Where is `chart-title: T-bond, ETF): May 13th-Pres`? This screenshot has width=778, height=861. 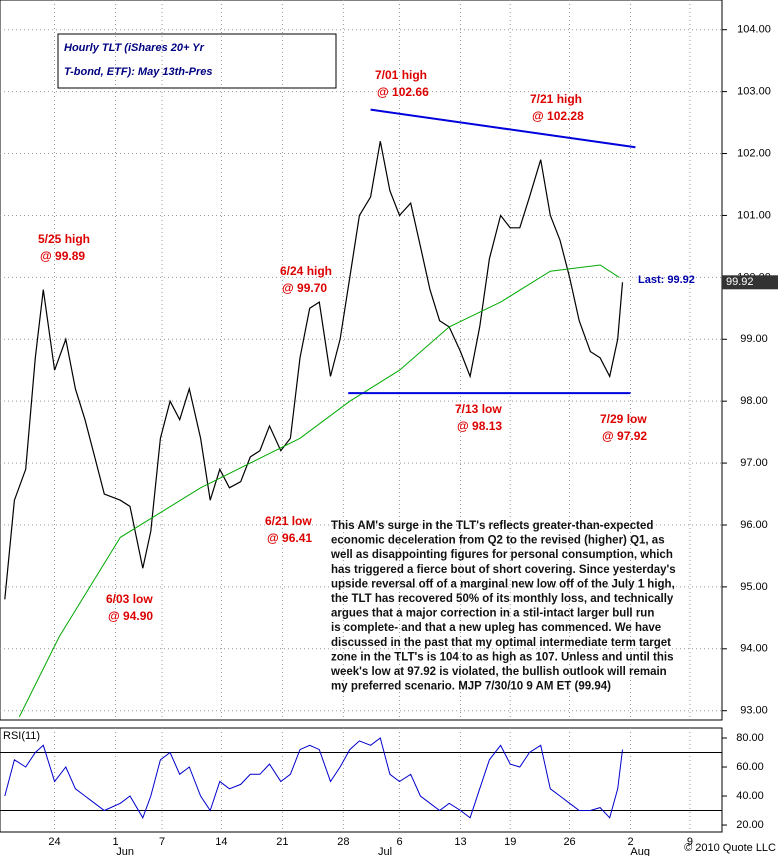
chart-title: T-bond, ETF): May 13th-Pres is located at coordinates (138, 72).